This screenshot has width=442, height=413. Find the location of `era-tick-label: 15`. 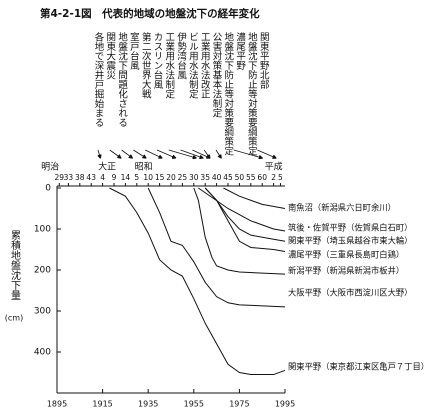

era-tick-label: 15 is located at coordinates (160, 177).